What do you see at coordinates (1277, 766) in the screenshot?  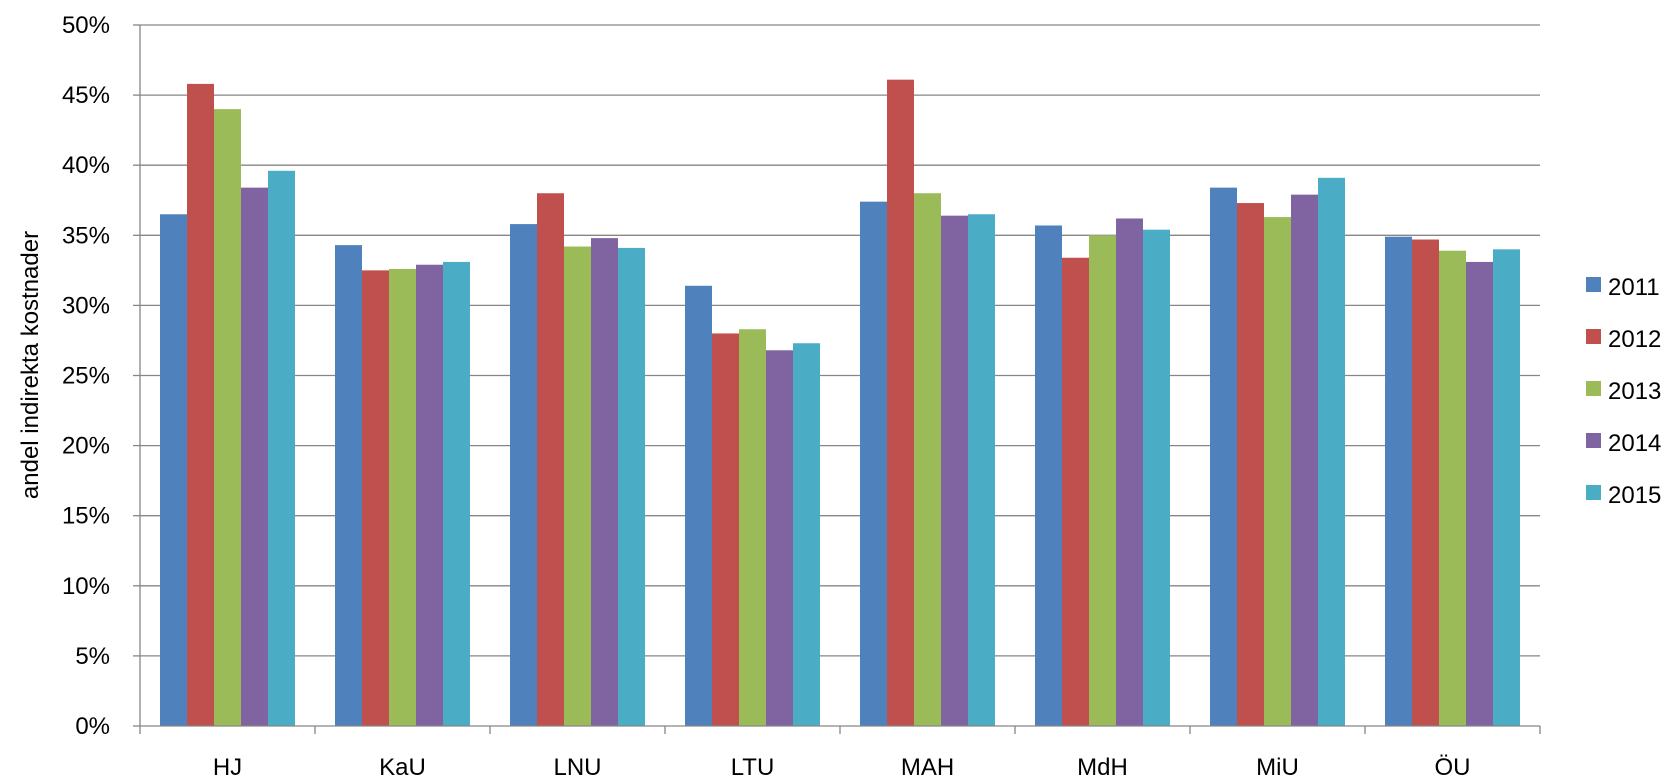 I see `x-tick-label: MiU` at bounding box center [1277, 766].